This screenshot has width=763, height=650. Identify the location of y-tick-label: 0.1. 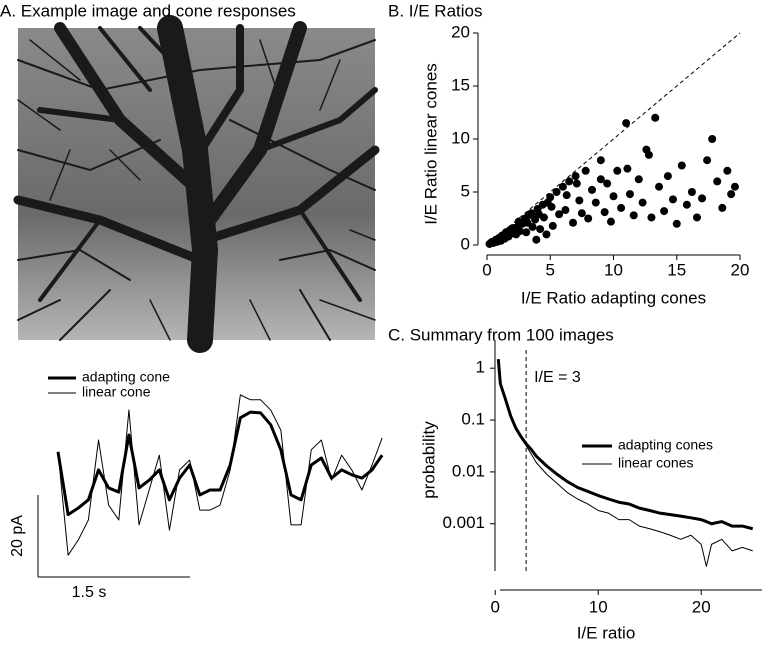
(473, 419).